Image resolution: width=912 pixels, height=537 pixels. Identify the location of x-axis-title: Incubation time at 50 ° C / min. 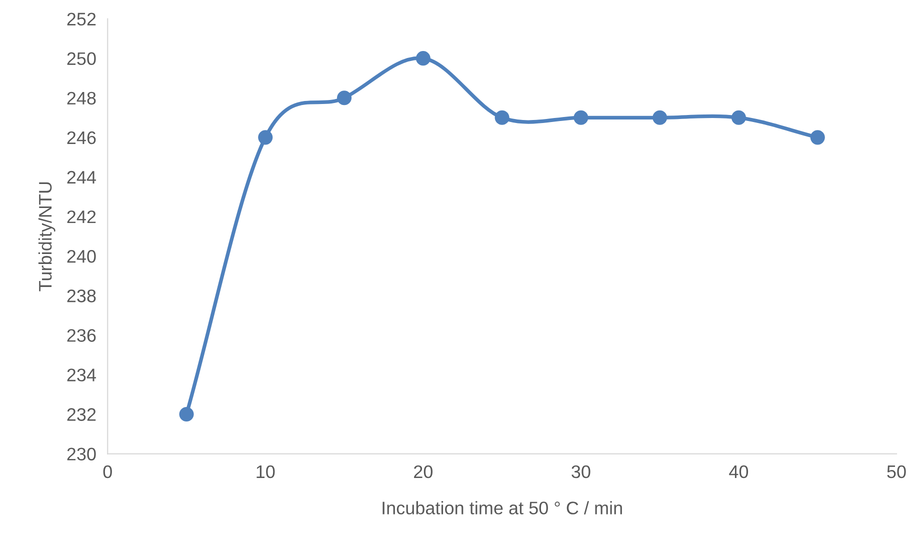
(502, 507).